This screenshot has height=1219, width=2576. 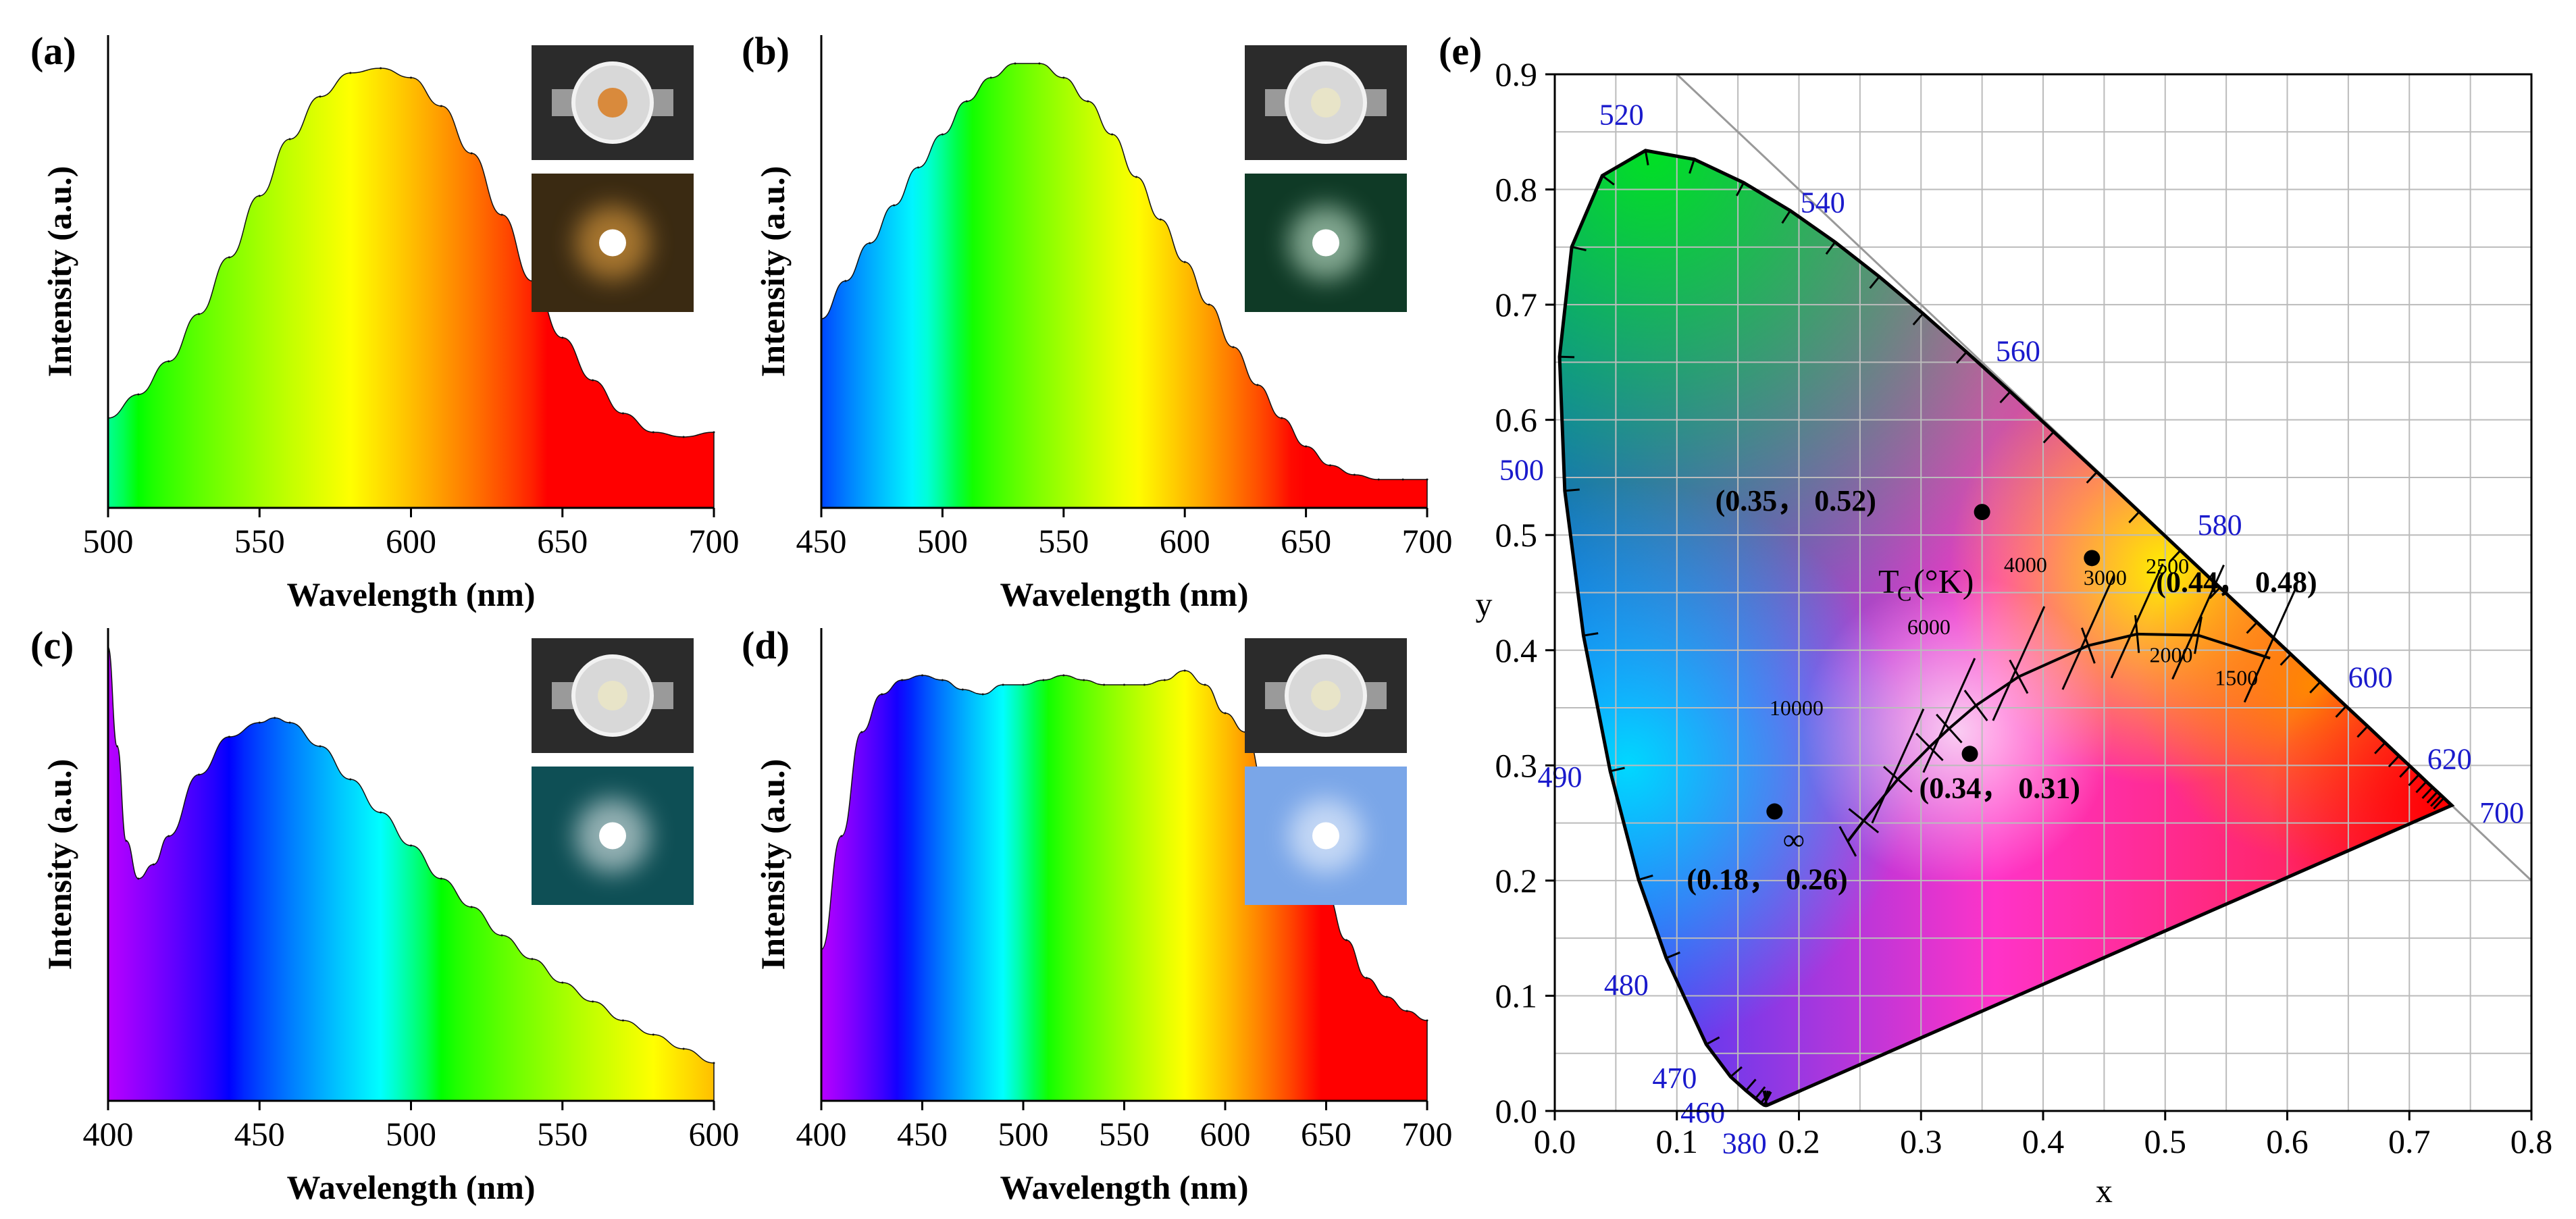 I want to click on x-tick-label: 500, so click(x=942, y=541).